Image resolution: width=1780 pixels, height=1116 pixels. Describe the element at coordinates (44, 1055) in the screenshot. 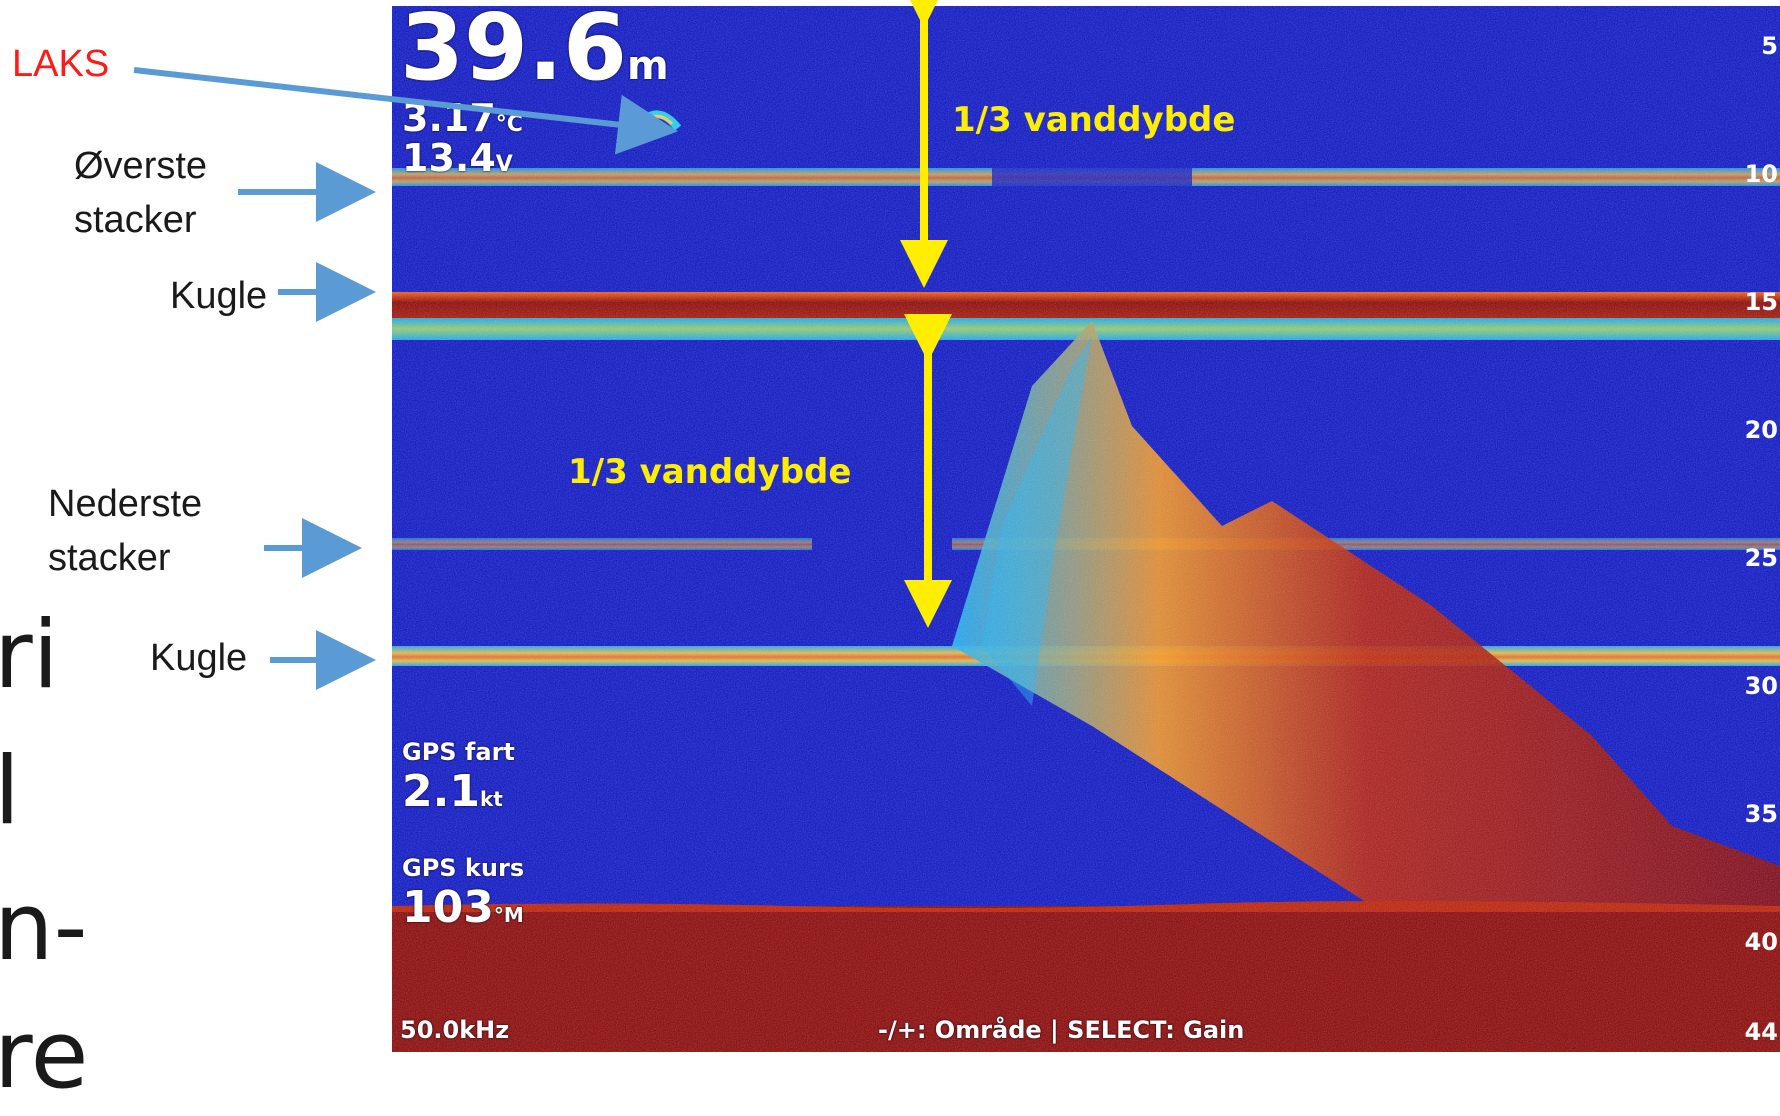

I see `slide-text-fragment: re` at that location.